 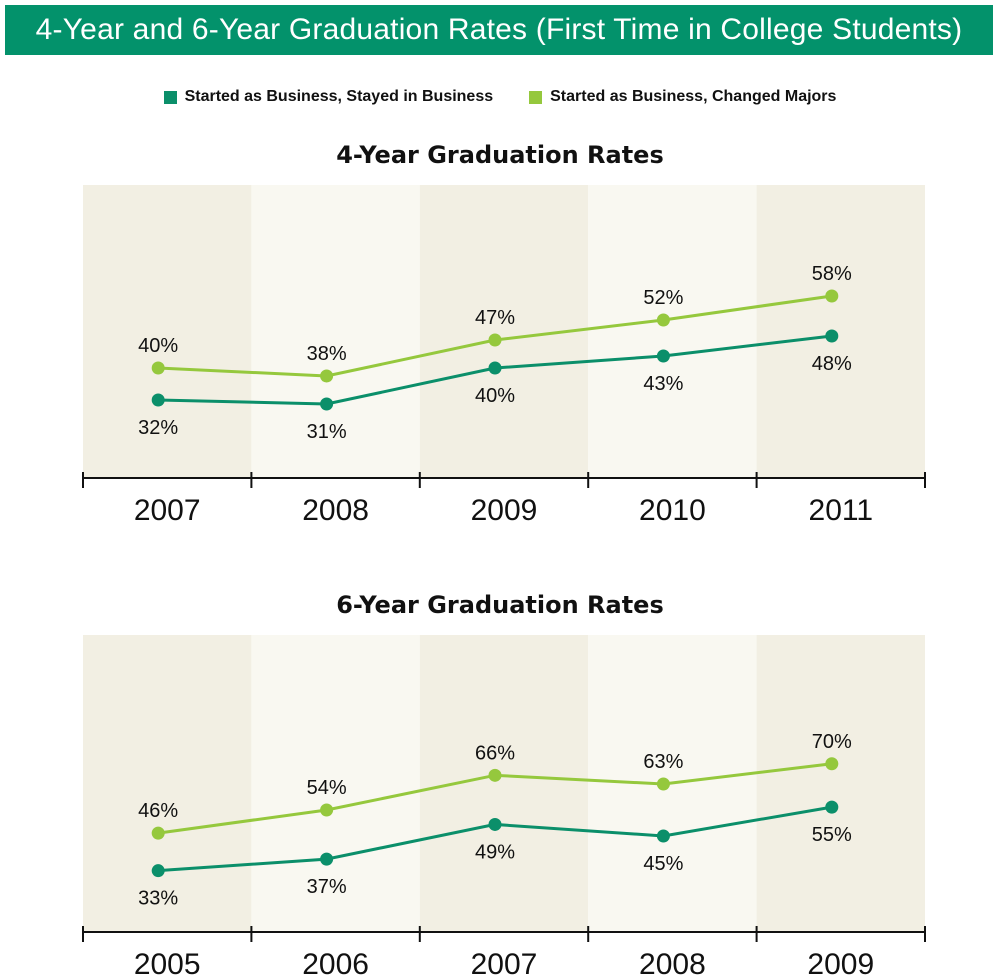 What do you see at coordinates (167, 963) in the screenshot?
I see `x-tick-label-2005: 2005` at bounding box center [167, 963].